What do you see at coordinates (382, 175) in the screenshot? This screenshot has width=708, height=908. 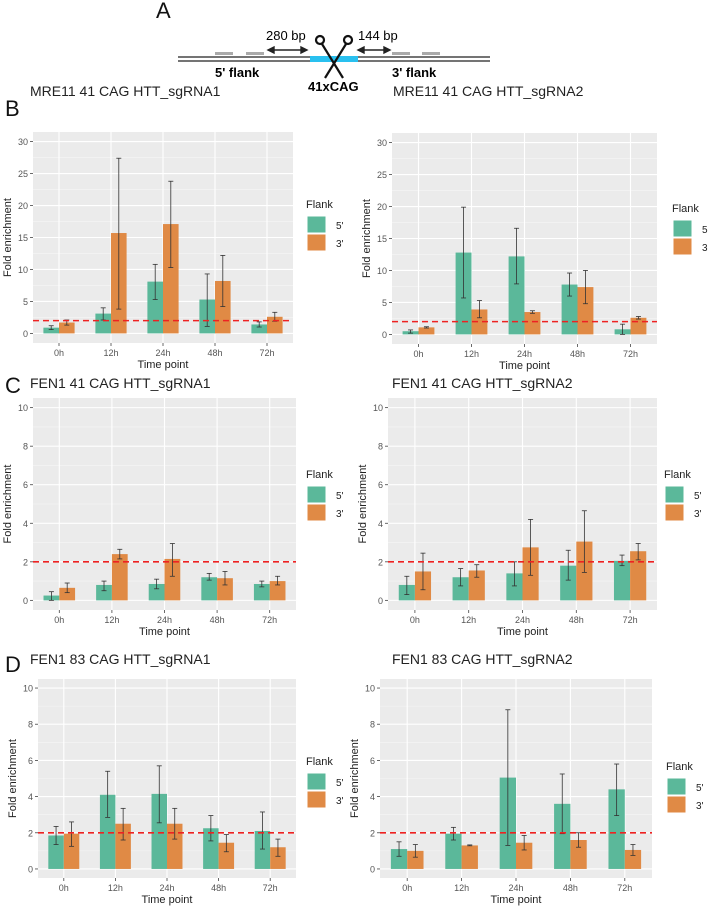 I see `y-tick-label: 25` at bounding box center [382, 175].